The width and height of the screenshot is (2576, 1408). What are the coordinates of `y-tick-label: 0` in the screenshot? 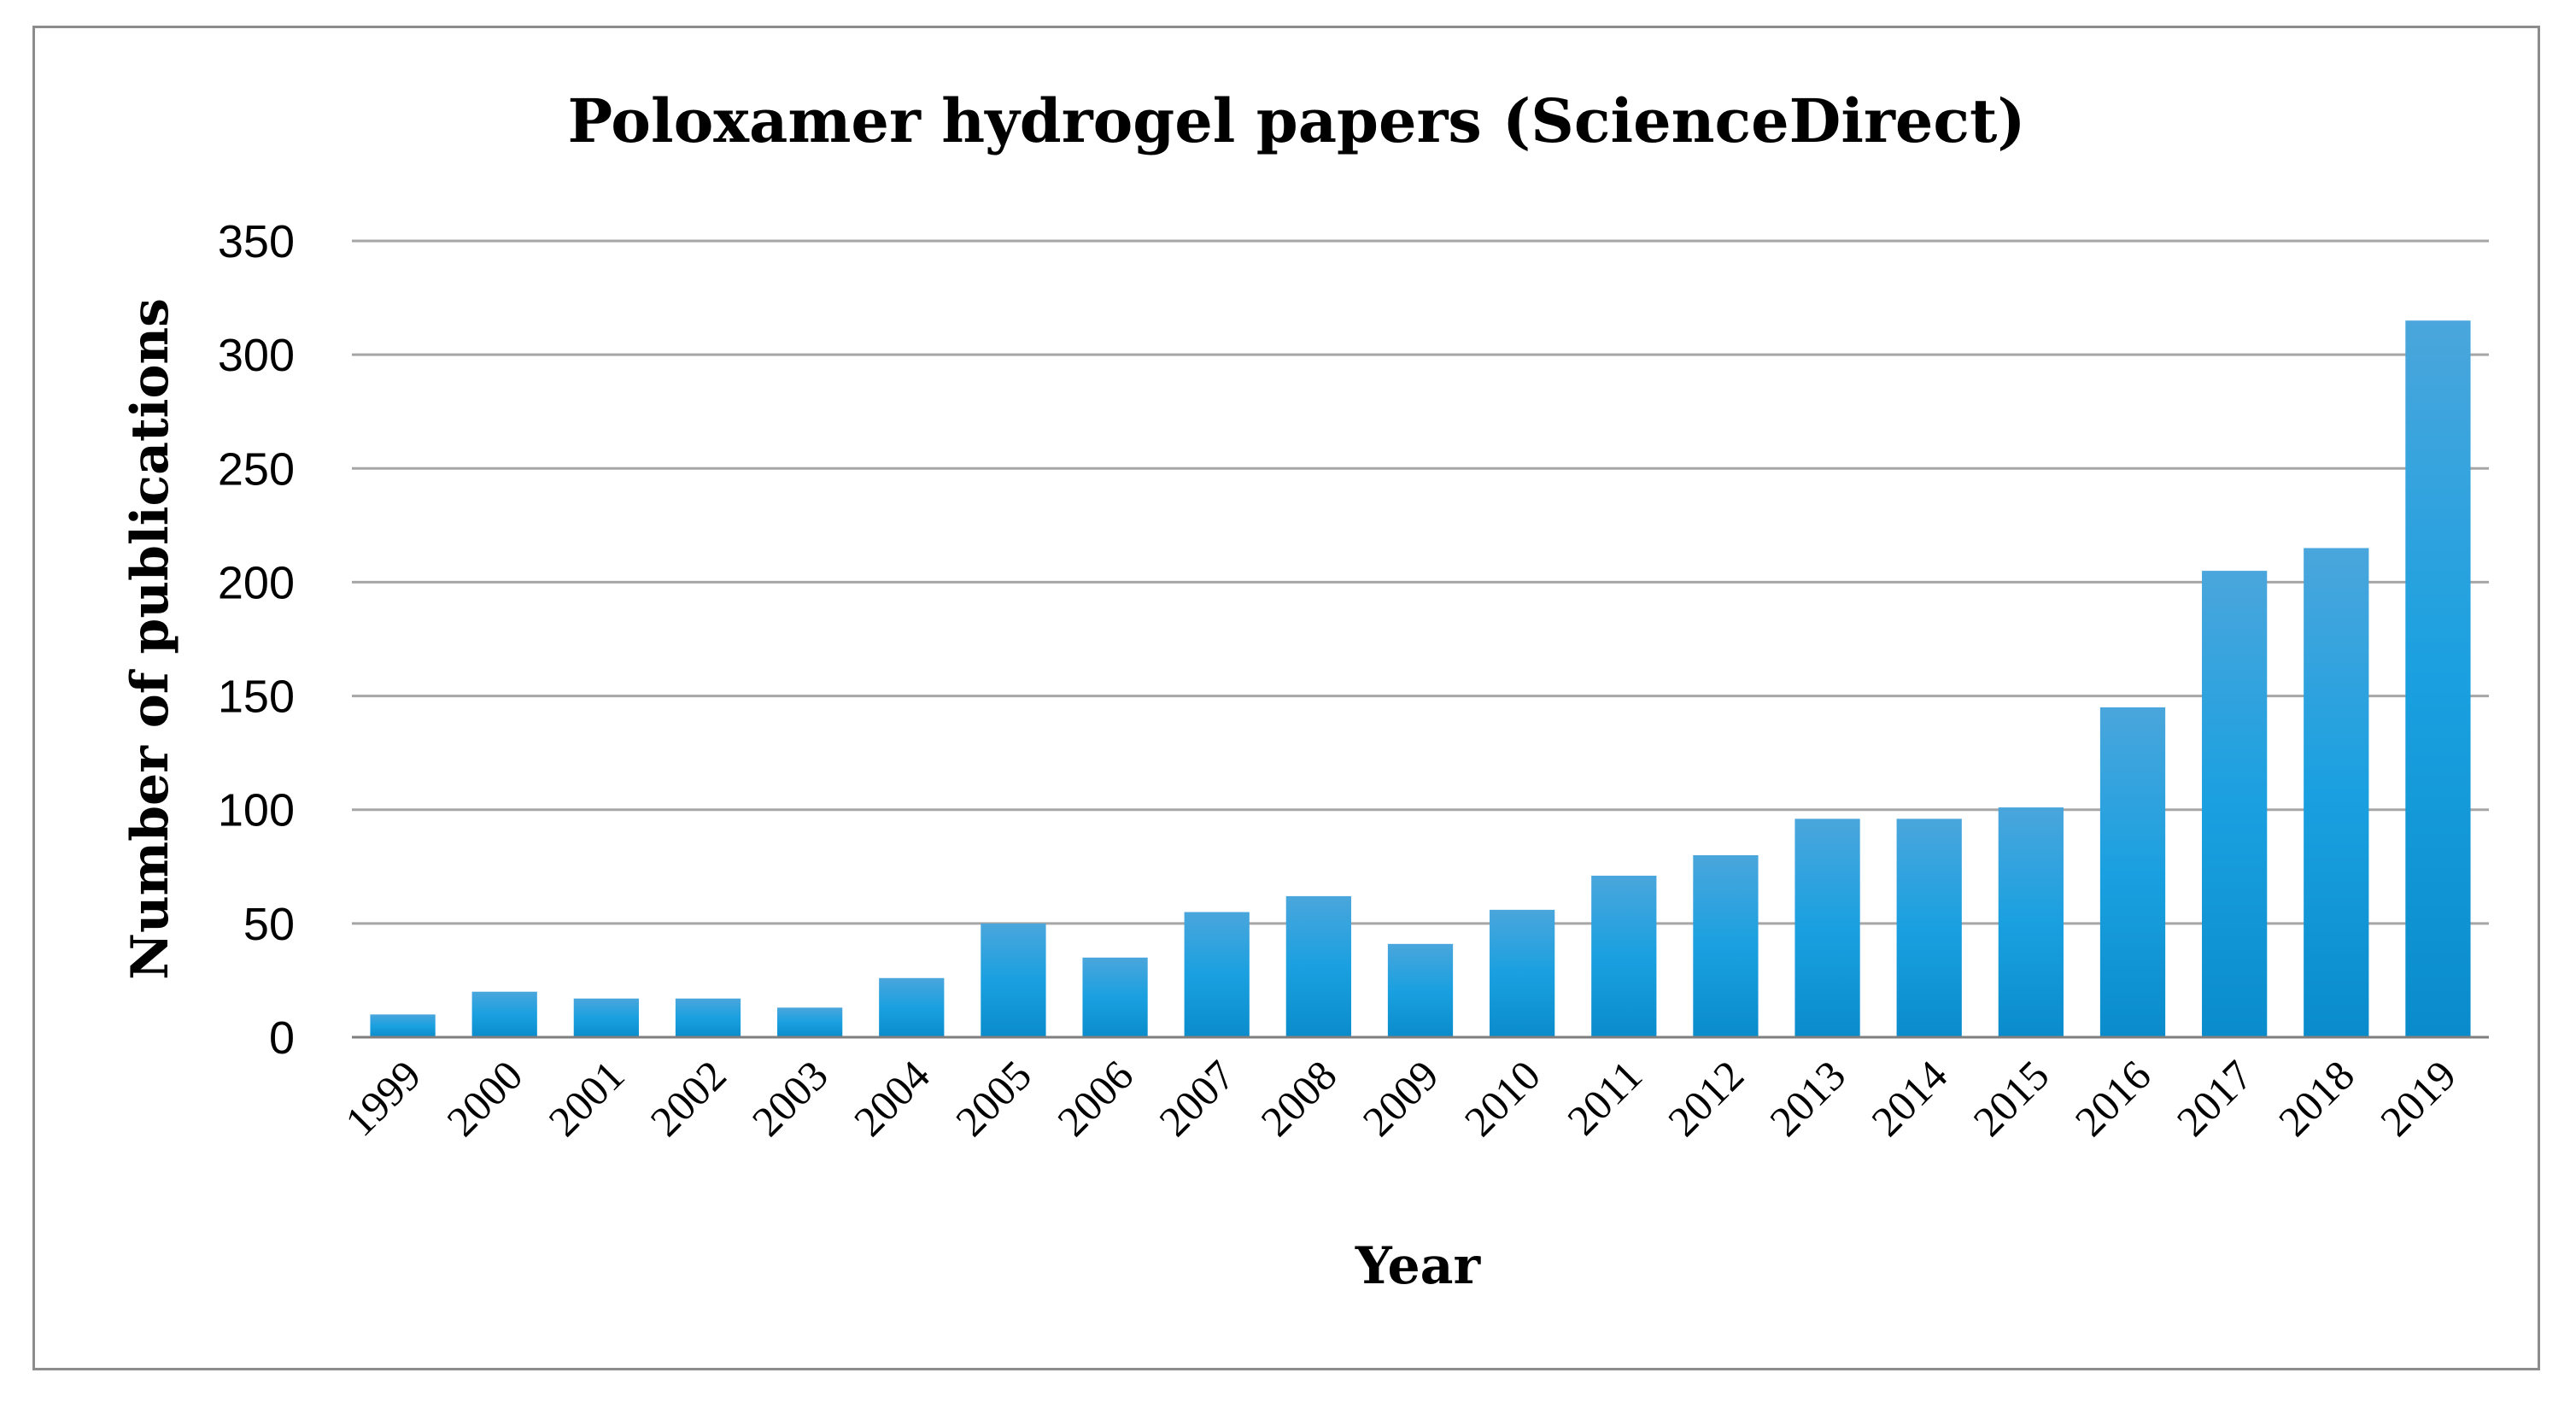 It's located at (282, 1038).